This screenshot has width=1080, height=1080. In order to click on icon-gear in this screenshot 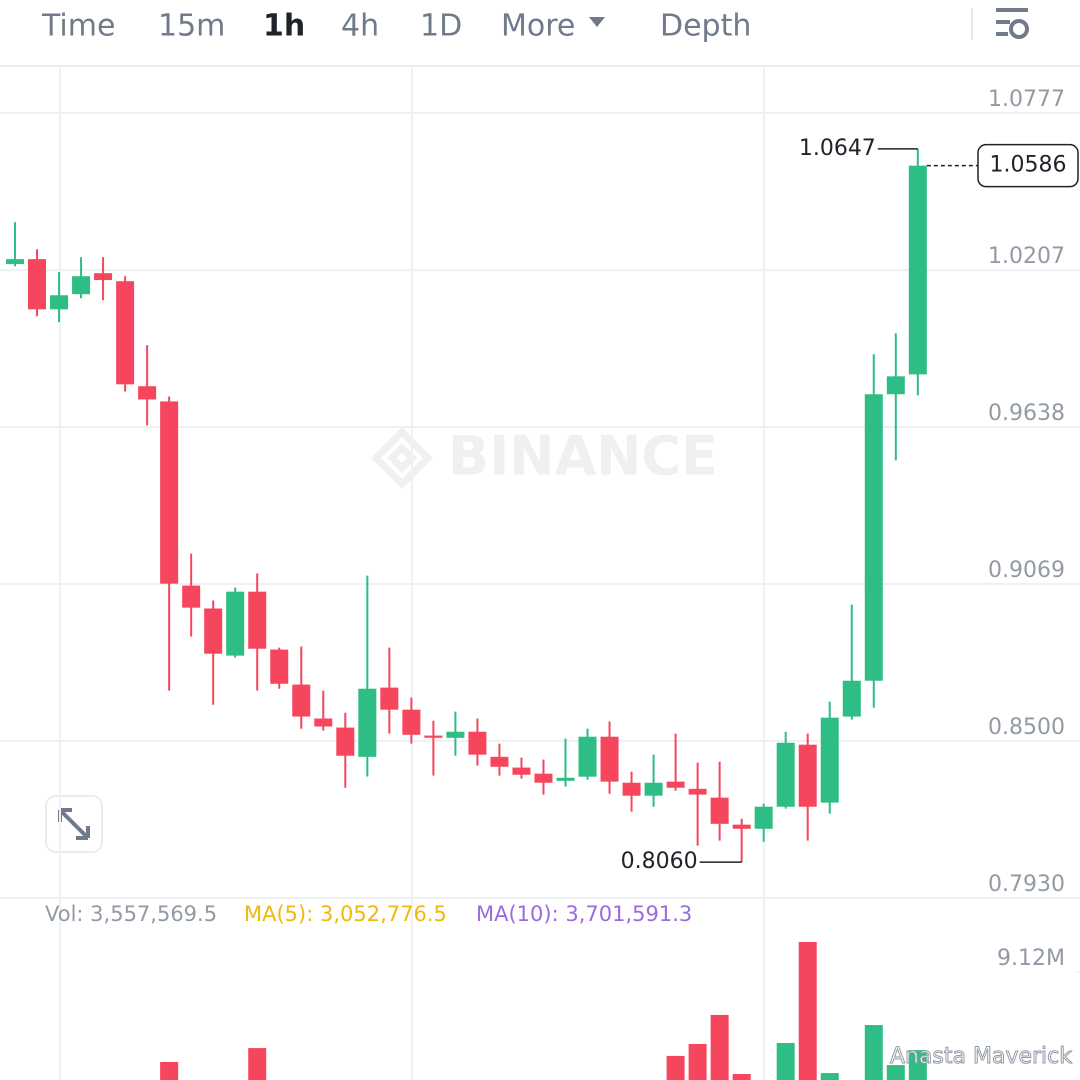, I will do `click(1019, 29)`.